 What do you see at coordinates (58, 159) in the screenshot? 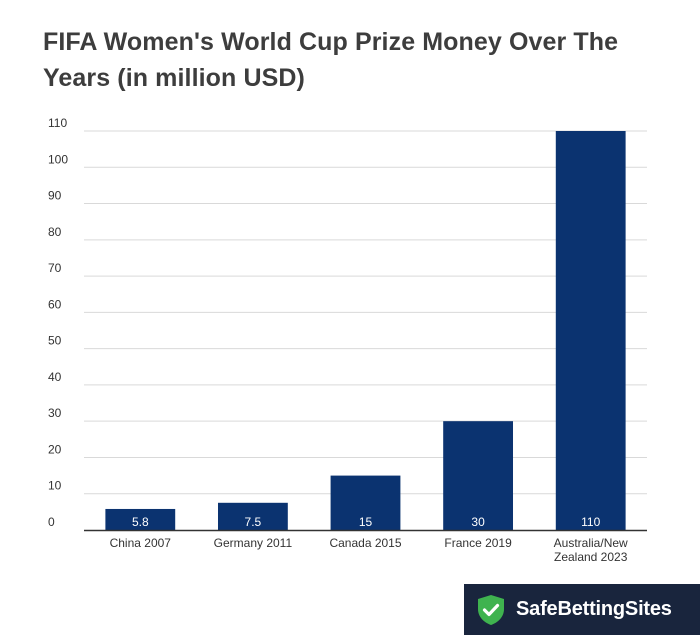
I see `y-tick-label: 100` at bounding box center [58, 159].